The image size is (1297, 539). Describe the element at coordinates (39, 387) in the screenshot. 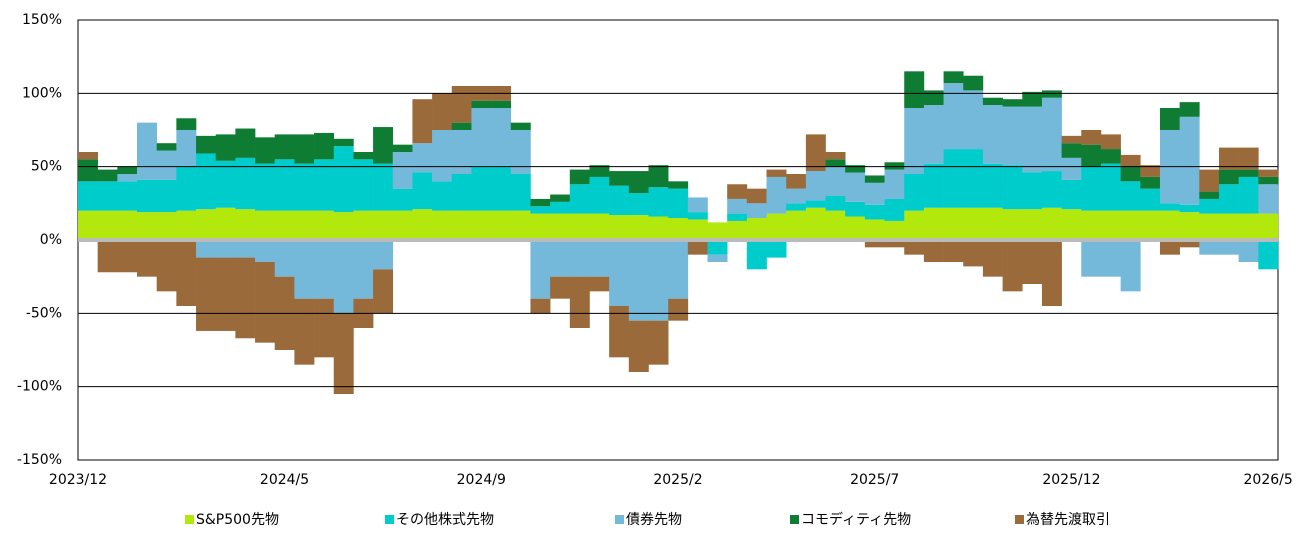

I see `y-tick-label: -100%` at that location.